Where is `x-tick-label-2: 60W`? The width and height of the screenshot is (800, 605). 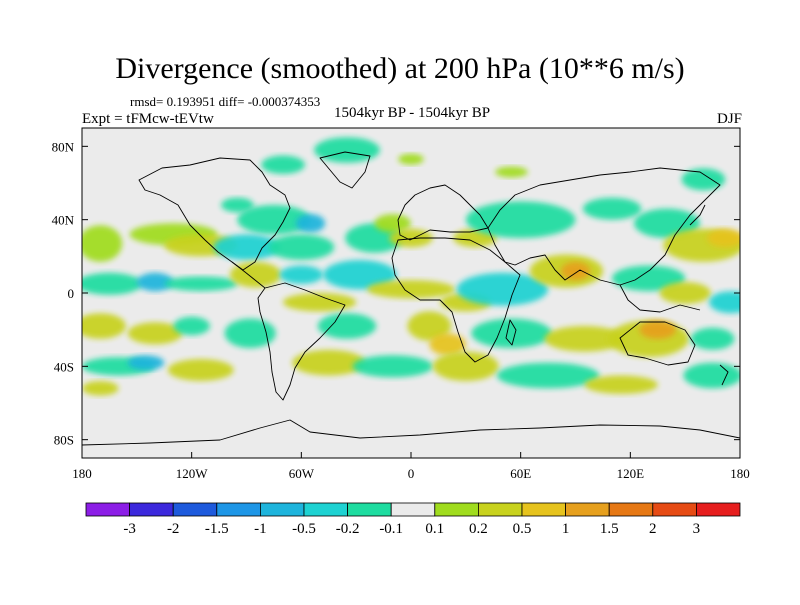 x-tick-label-2: 60W is located at coordinates (302, 473).